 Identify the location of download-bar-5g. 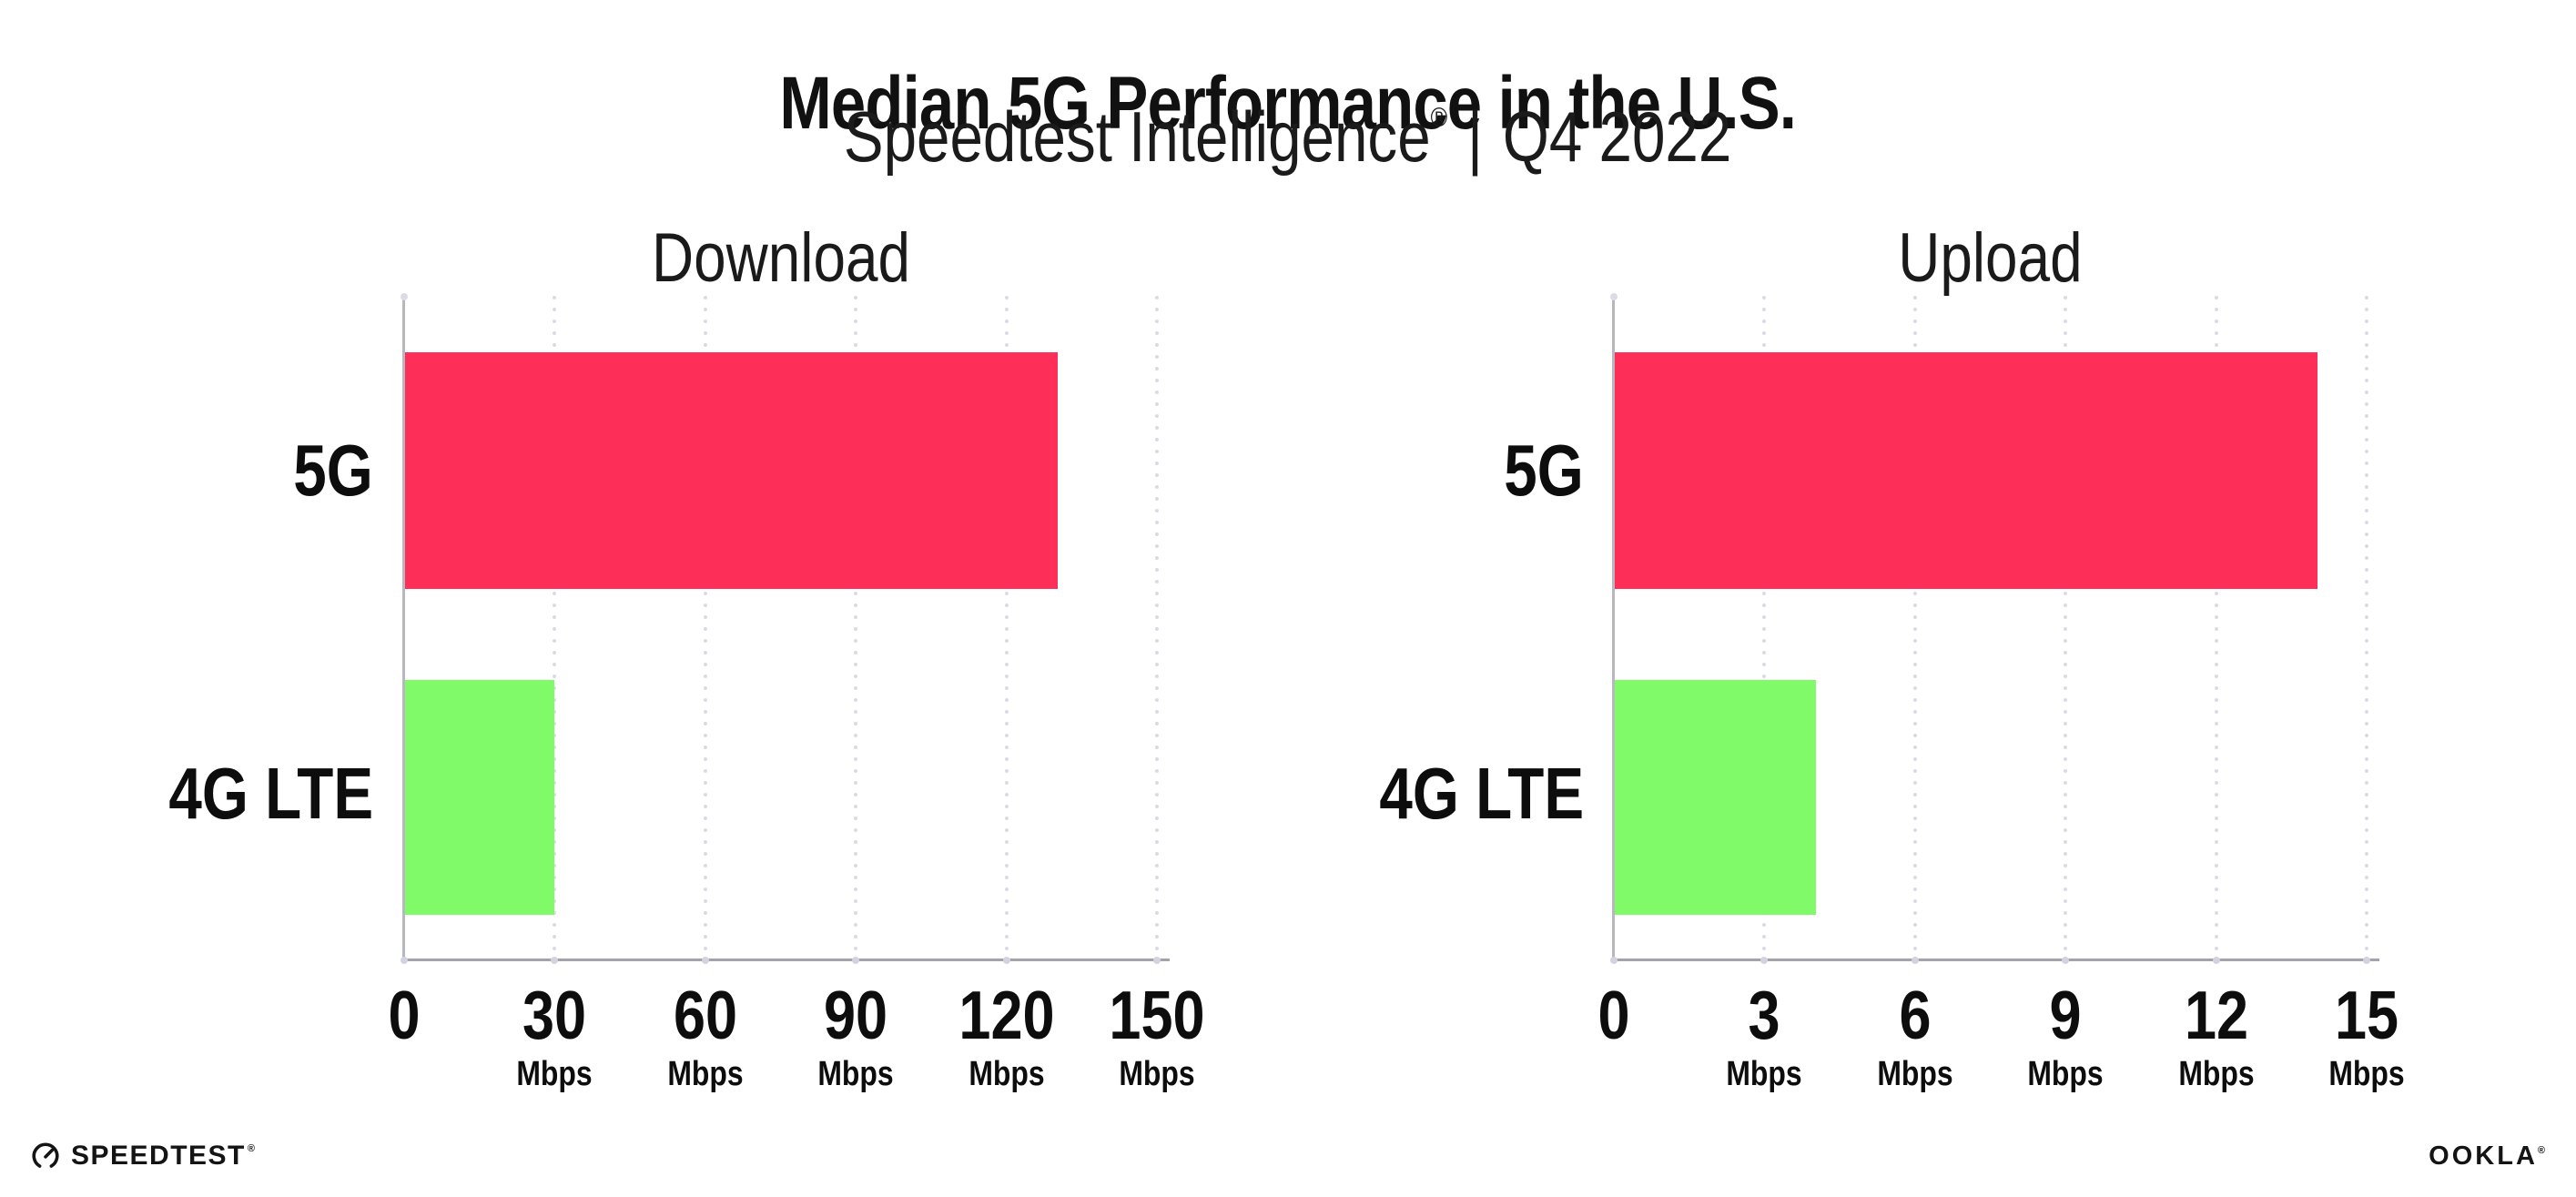
(731, 470).